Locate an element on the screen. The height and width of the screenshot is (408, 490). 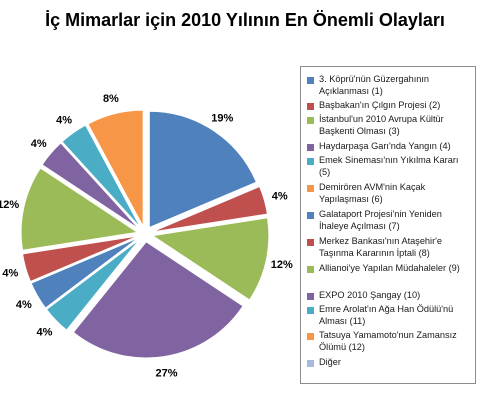
legend-label: Demirören AVM'nin Kaçak Yapılaşması (6) is located at coordinates (372, 193).